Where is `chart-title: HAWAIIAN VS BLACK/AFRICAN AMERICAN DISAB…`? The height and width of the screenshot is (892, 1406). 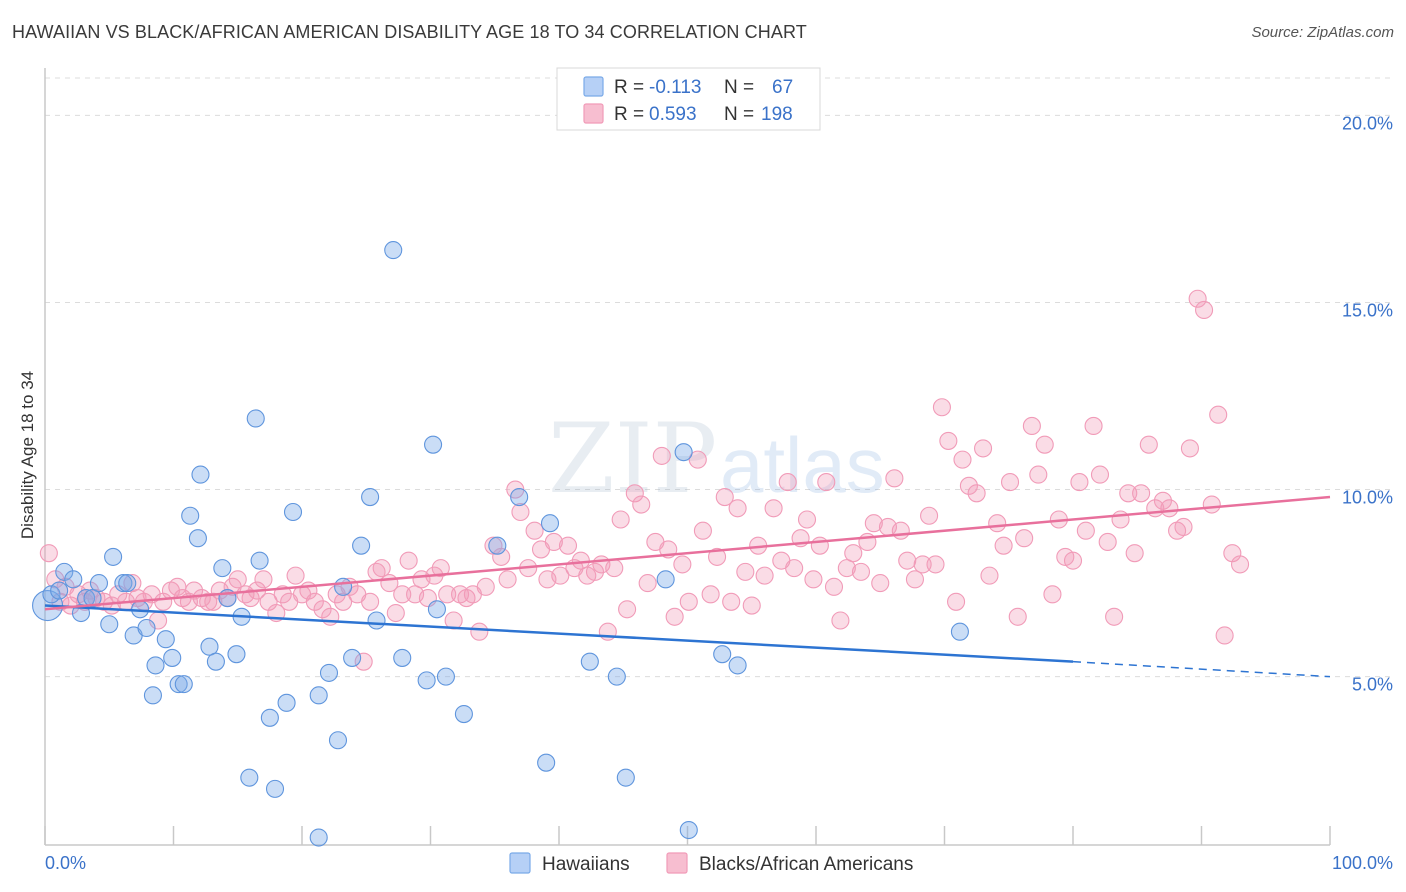
chart-title: HAWAIIAN VS BLACK/AFRICAN AMERICAN DISAB… is located at coordinates (409, 32).